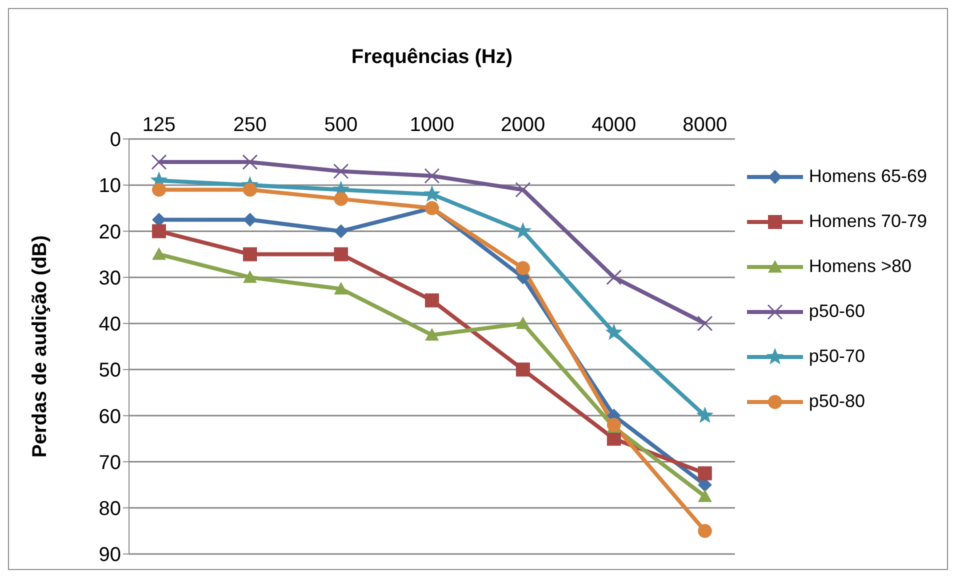 The height and width of the screenshot is (578, 957). What do you see at coordinates (432, 125) in the screenshot?
I see `x-tick-label: 1000` at bounding box center [432, 125].